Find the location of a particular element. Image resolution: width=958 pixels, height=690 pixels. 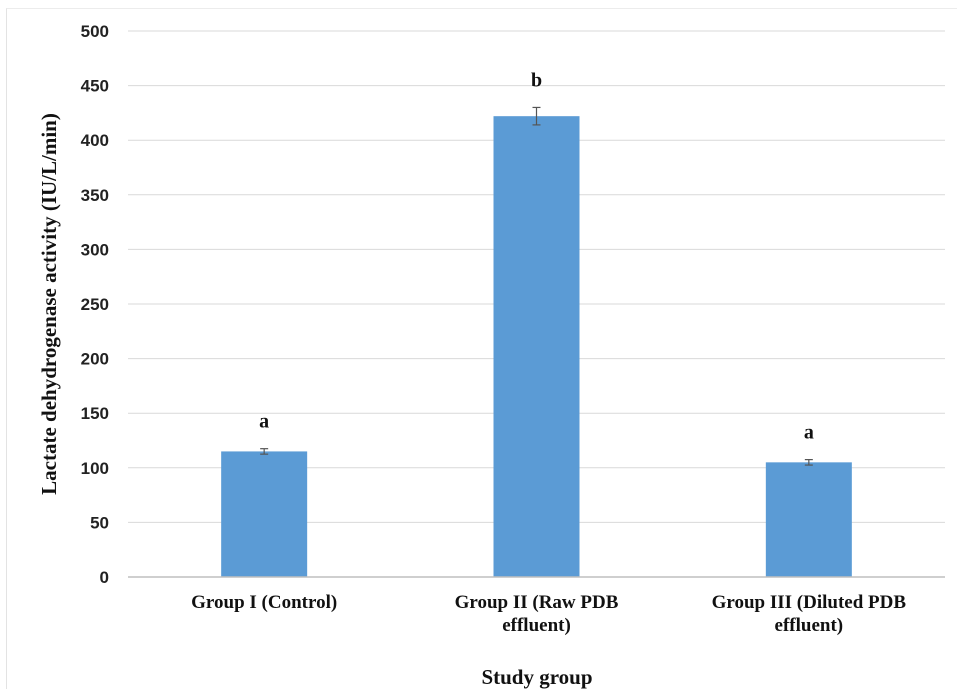

y-tick-label: 150 is located at coordinates (95, 413).